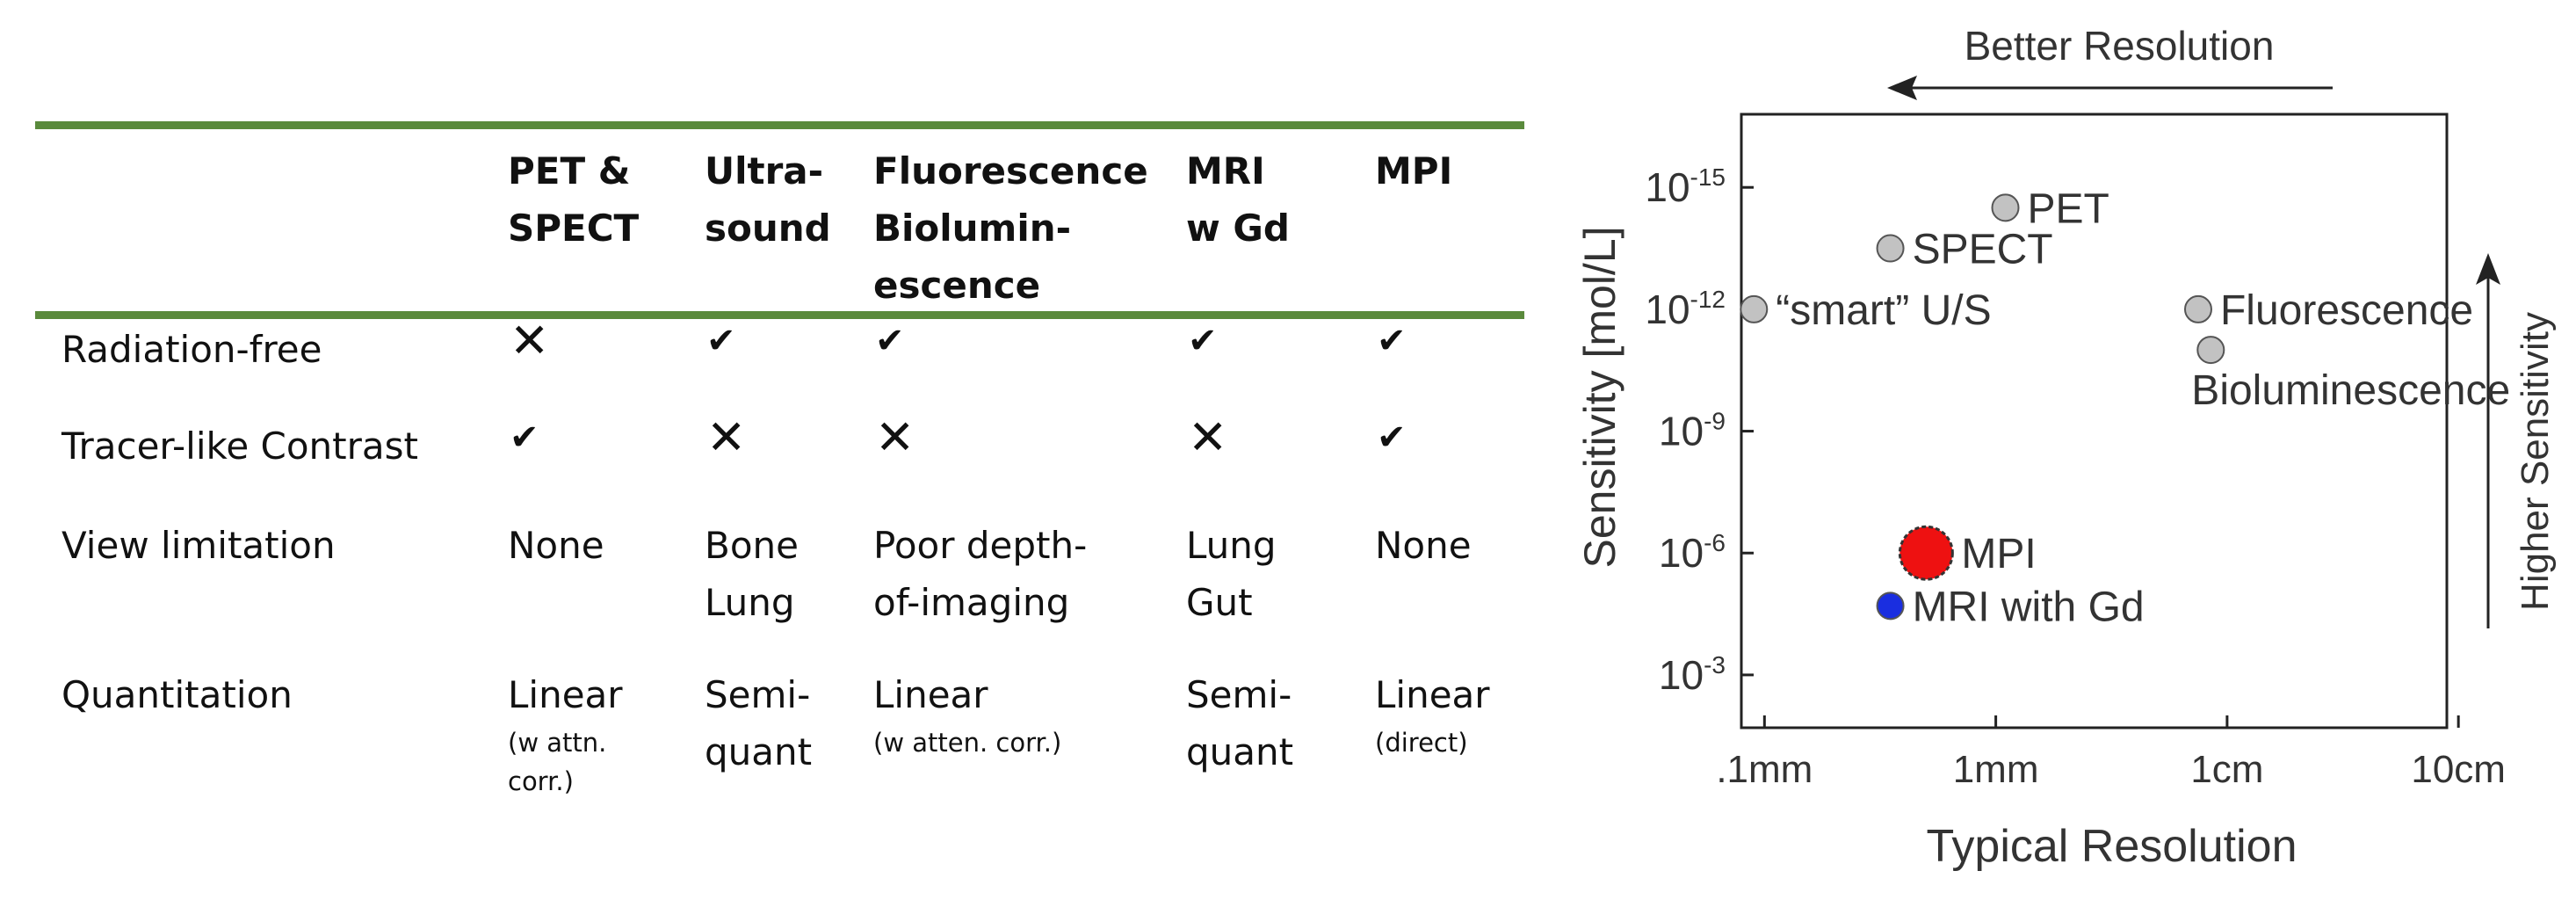 The image size is (2576, 900). What do you see at coordinates (1421, 743) in the screenshot?
I see `cell-note: (direct)` at bounding box center [1421, 743].